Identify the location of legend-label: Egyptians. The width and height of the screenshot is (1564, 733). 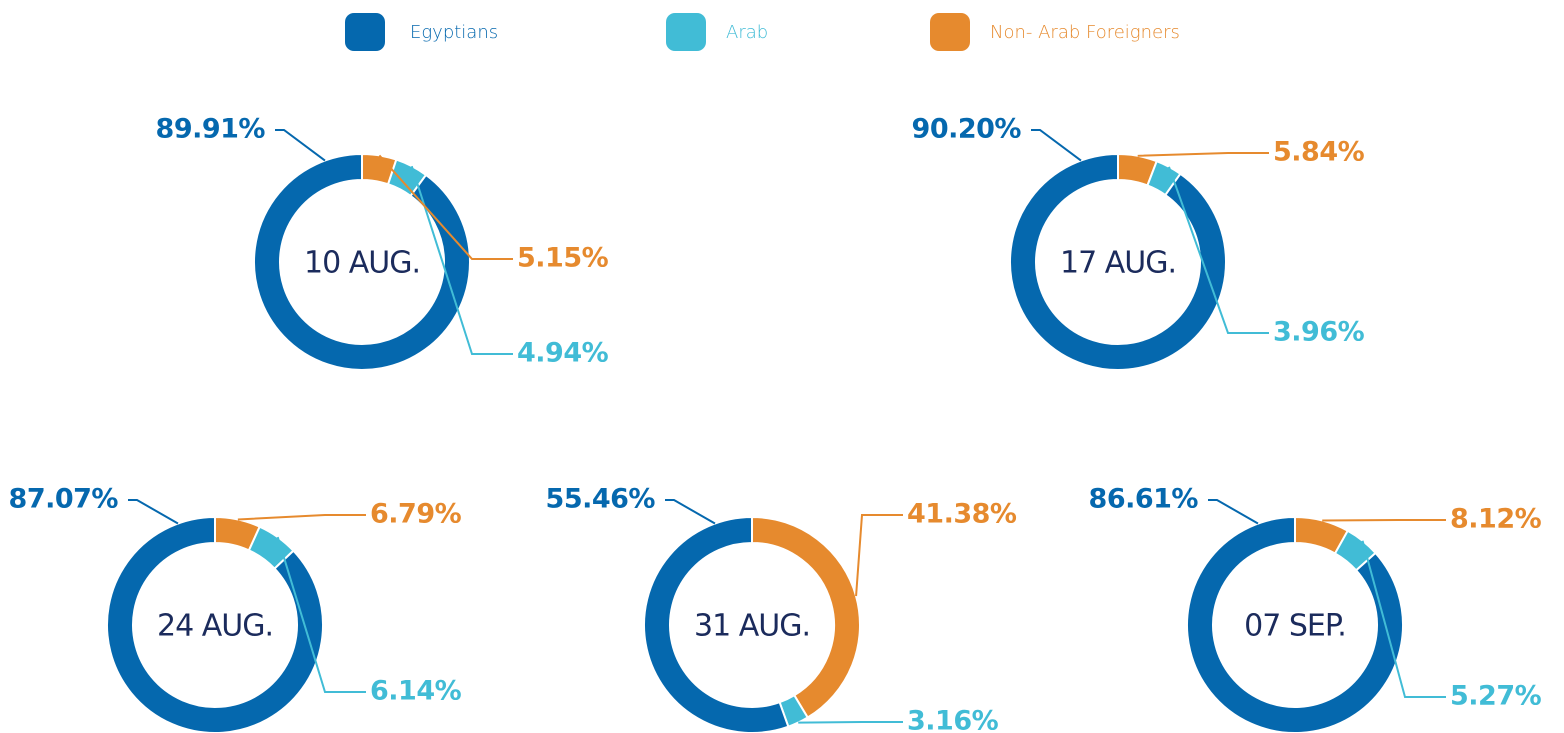
(454, 32).